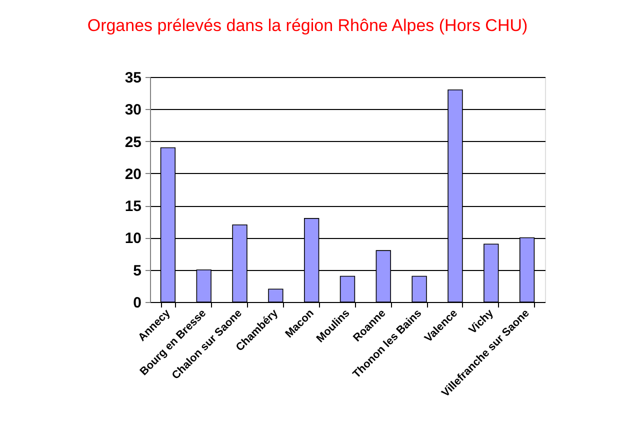 The image size is (624, 446). What do you see at coordinates (137, 303) in the screenshot?
I see `y-tick-label: 0` at bounding box center [137, 303].